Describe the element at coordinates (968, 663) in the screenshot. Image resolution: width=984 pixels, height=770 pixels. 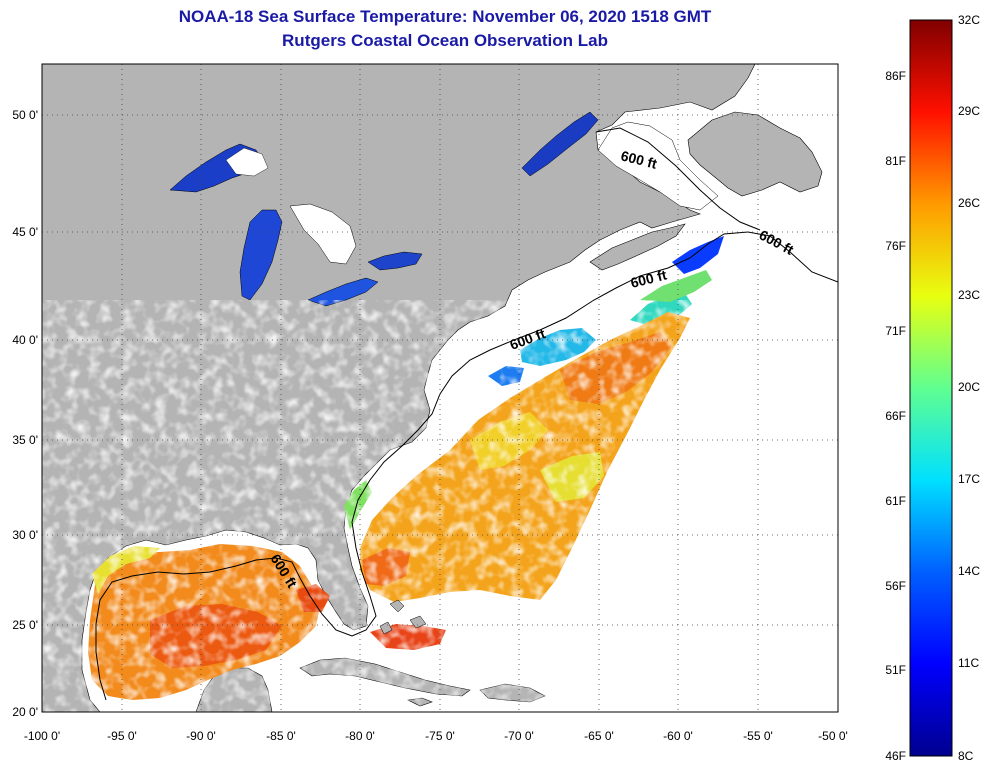
I see `colorbar-label-c: 11C` at that location.